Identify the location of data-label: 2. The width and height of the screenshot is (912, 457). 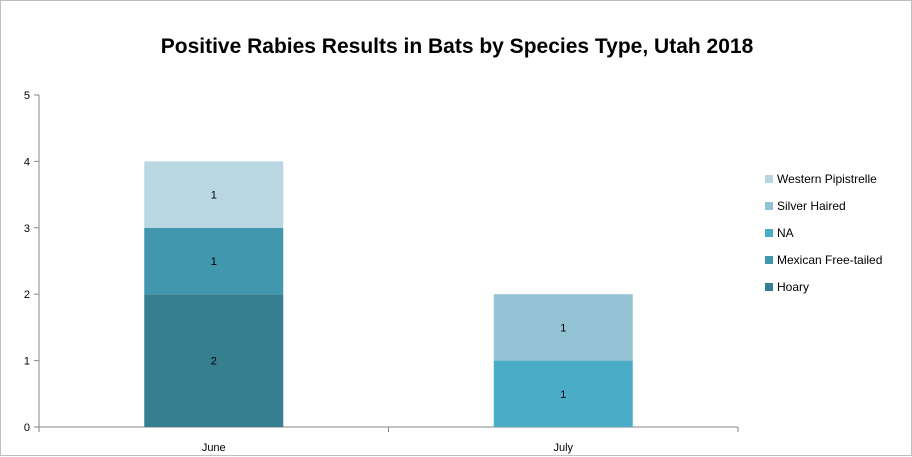
(214, 362).